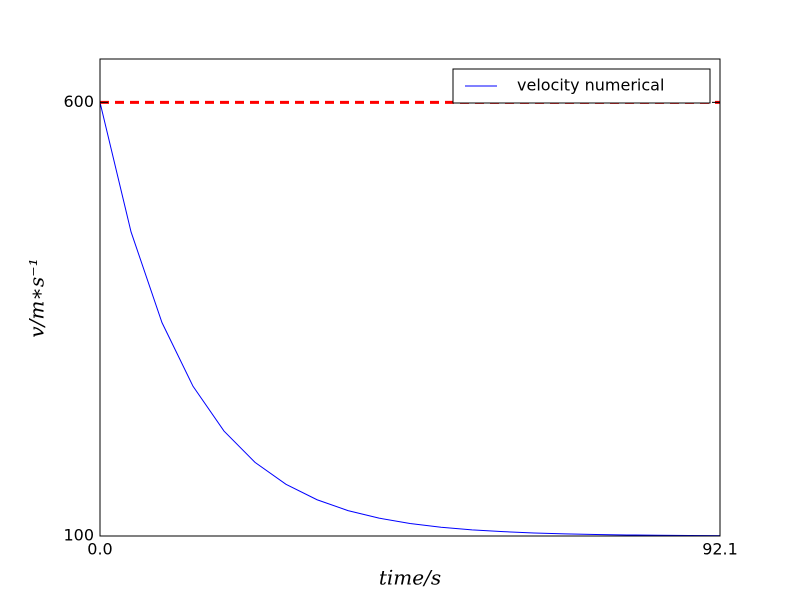  Describe the element at coordinates (720, 549) in the screenshot. I see `x-tick-label: 92.1` at that location.